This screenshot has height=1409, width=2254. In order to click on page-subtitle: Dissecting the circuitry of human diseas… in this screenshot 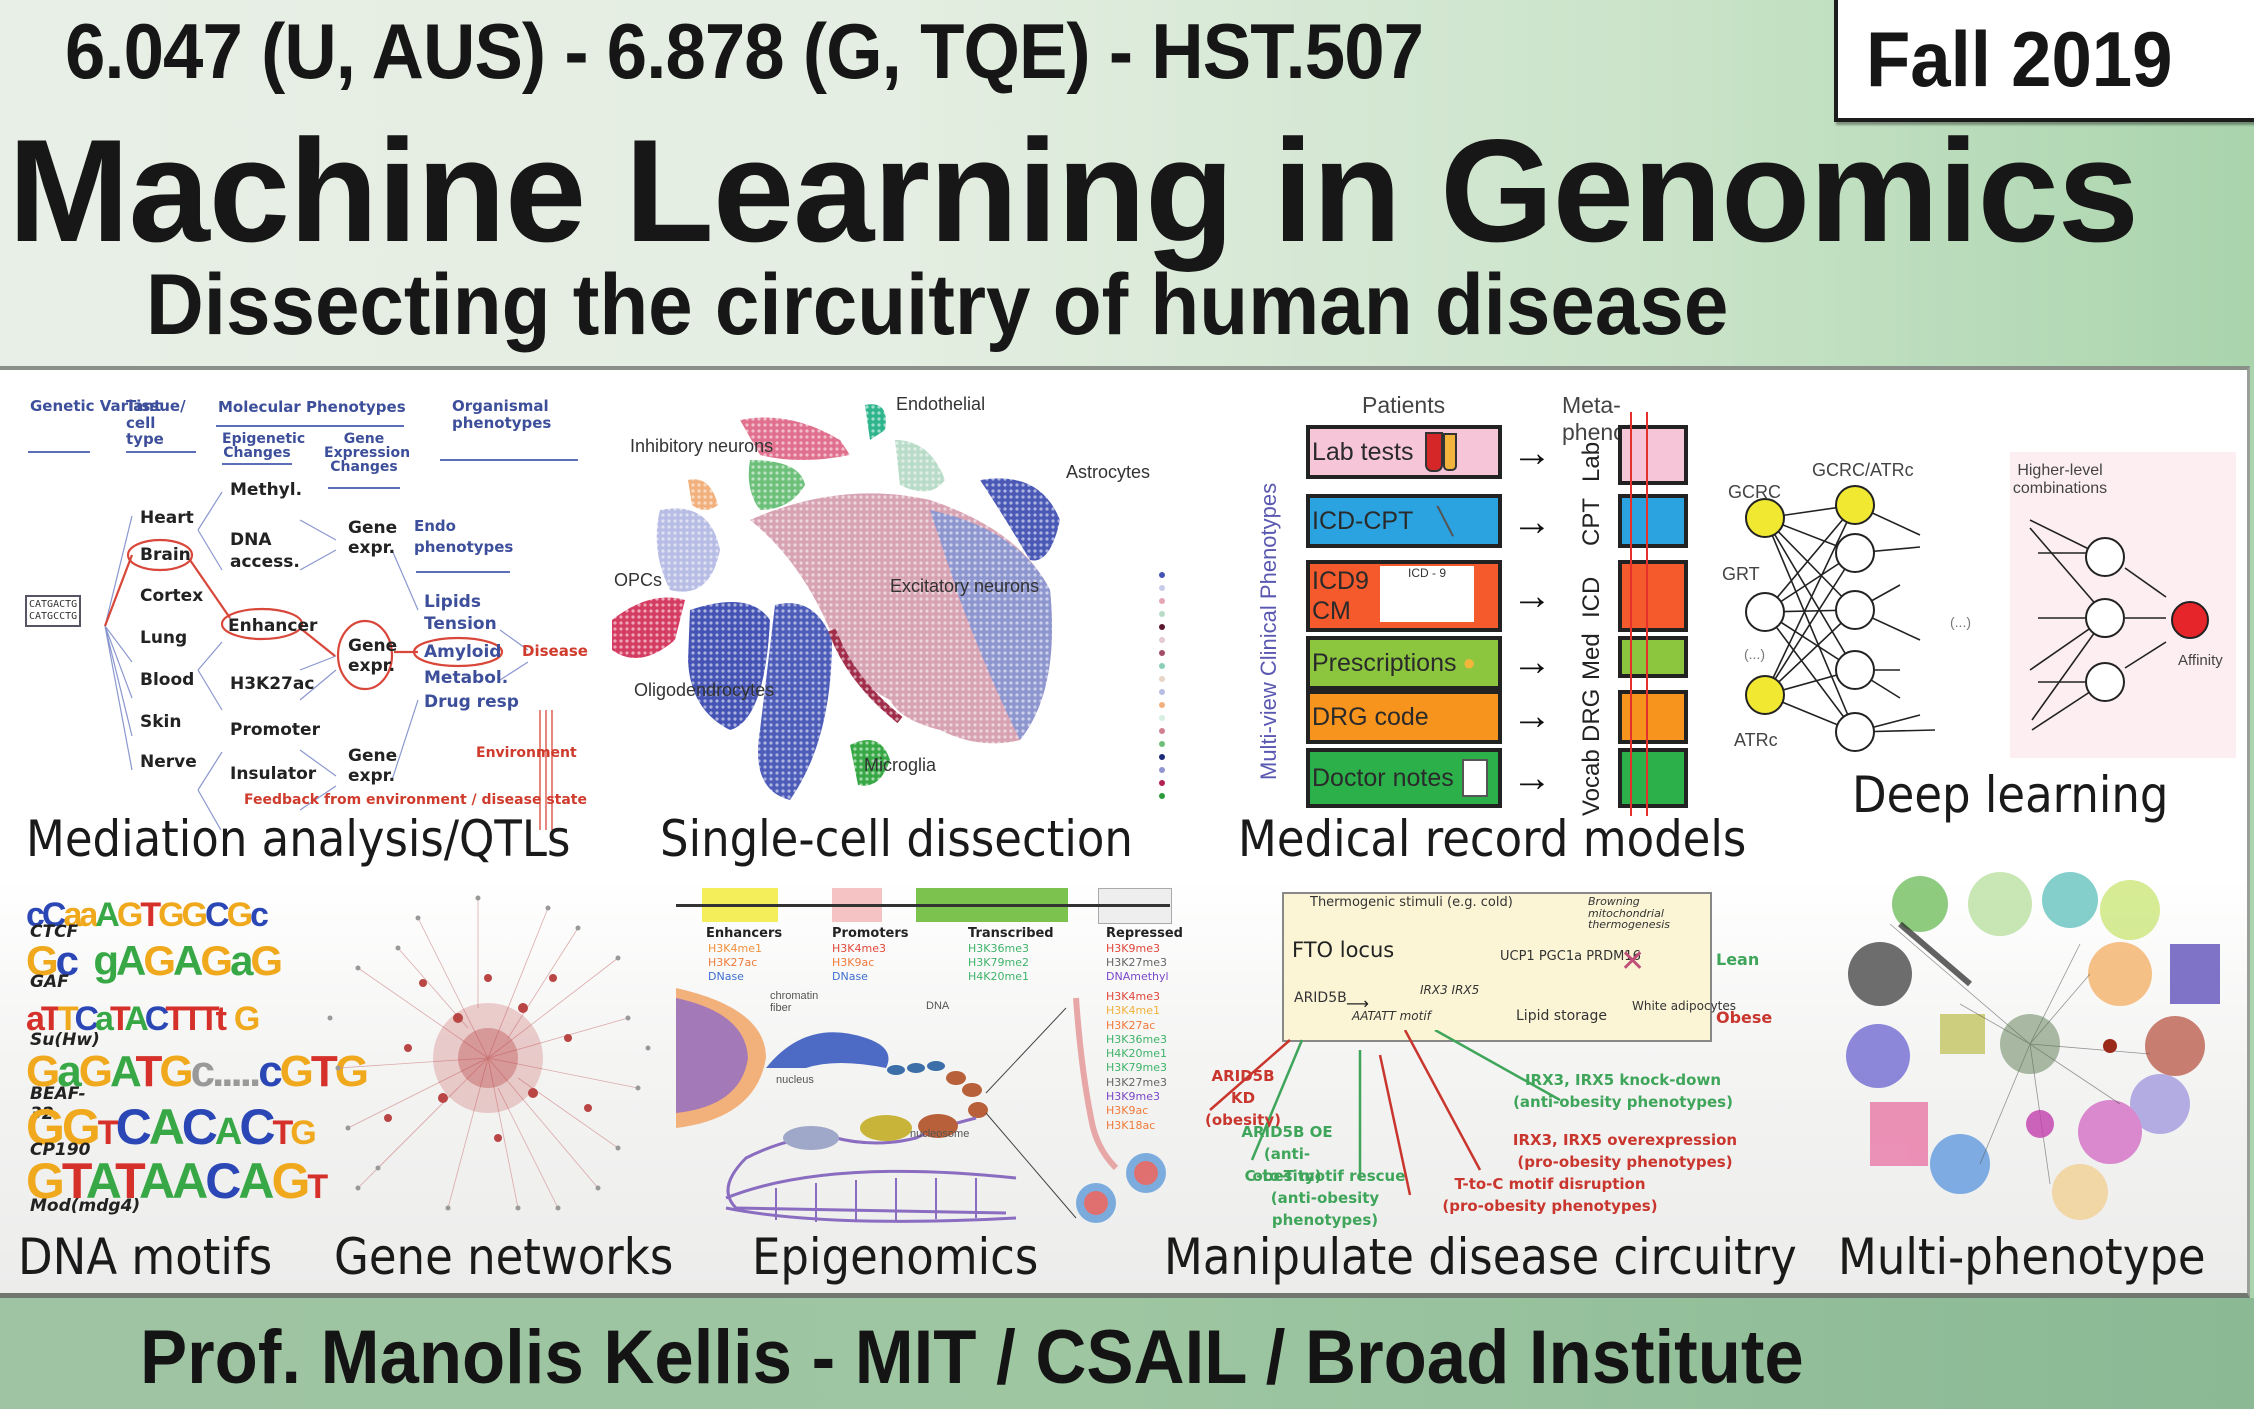, I will do `click(937, 305)`.